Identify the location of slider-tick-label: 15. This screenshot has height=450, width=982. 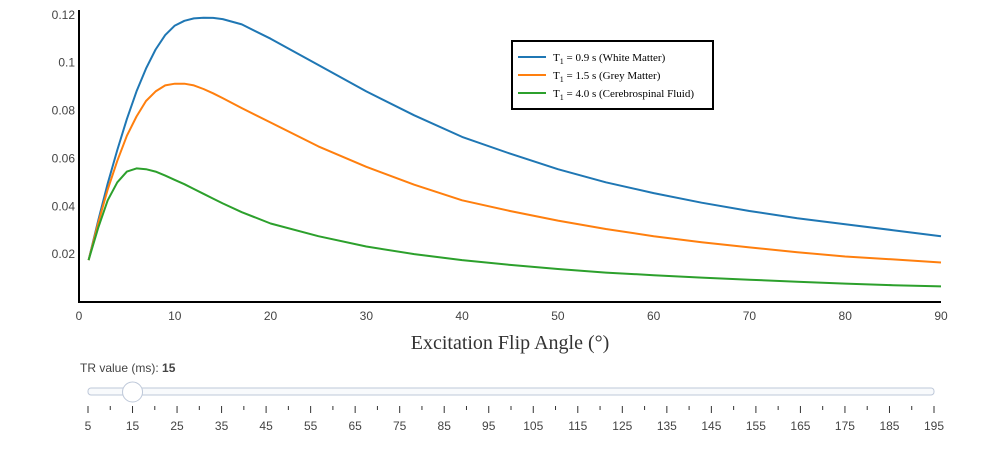
(133, 426).